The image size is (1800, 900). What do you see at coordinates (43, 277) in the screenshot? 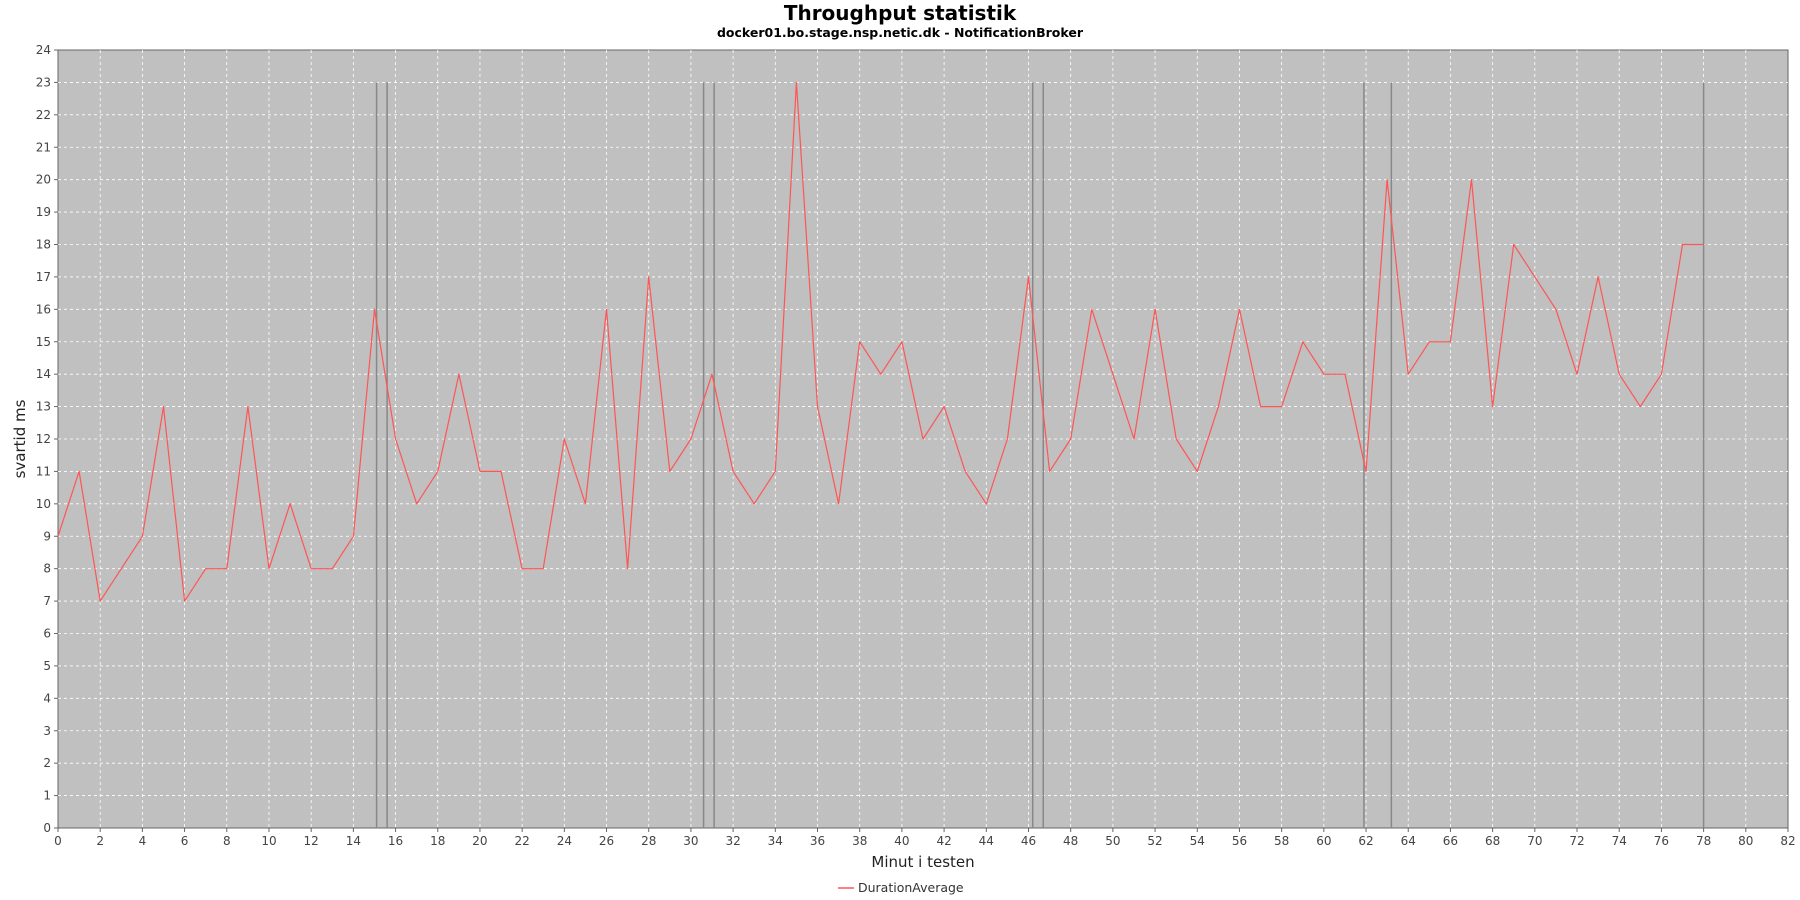
I see `y-tick-label: 17` at bounding box center [43, 277].